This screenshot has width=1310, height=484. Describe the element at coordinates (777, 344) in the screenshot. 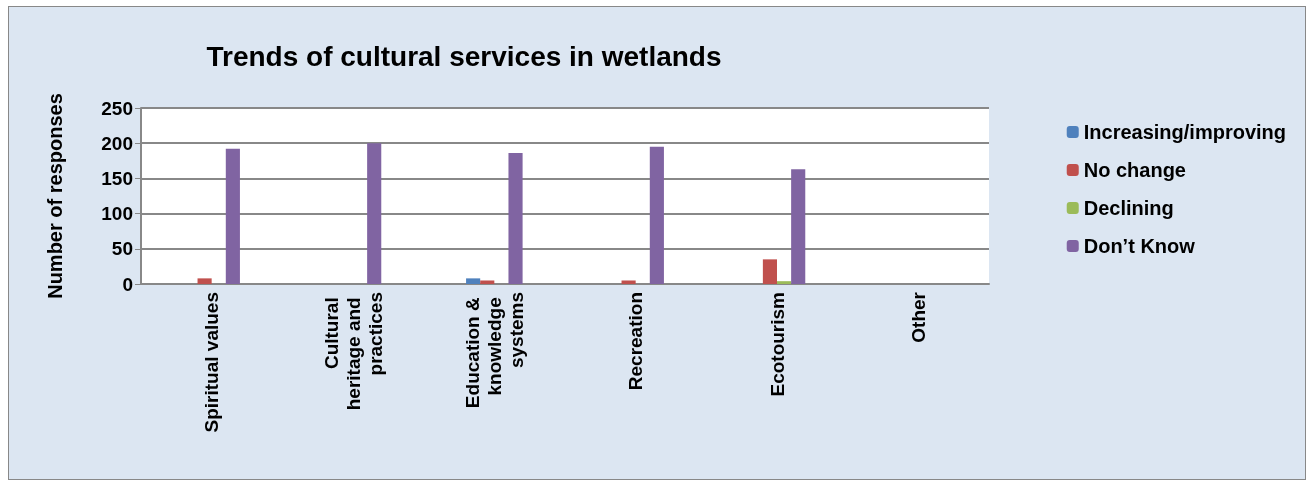

I see `x-tick-label: Ecotourism` at that location.